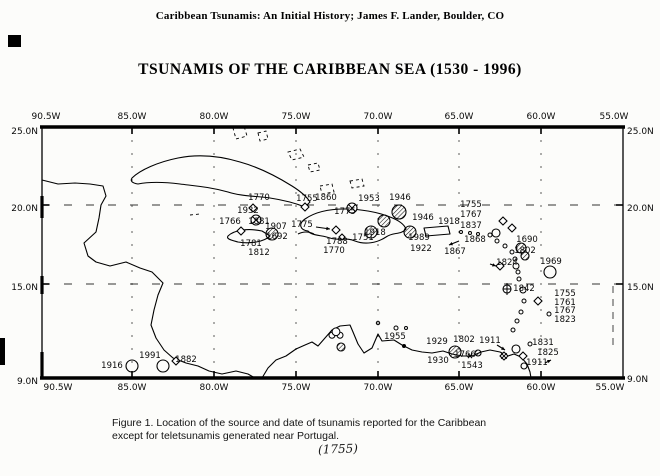 This screenshot has height=476, width=660. What do you see at coordinates (276, 227) in the screenshot?
I see `event-year-label: 1907` at bounding box center [276, 227].